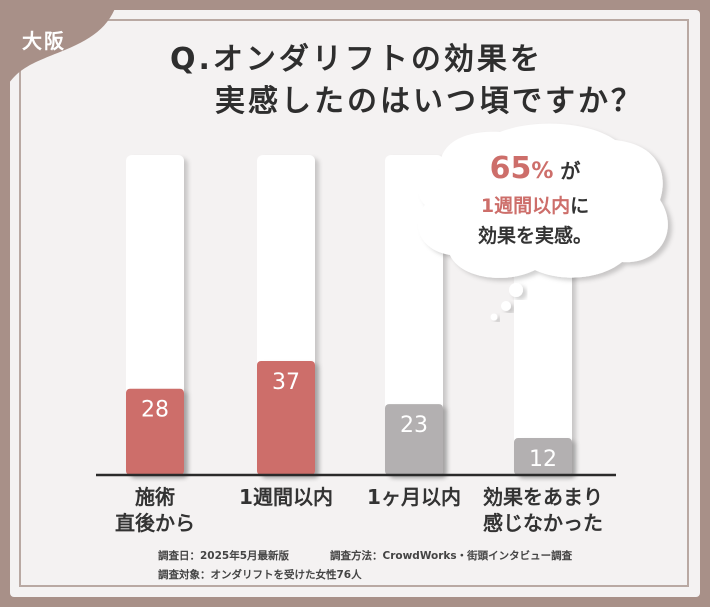 Image resolution: width=710 pixels, height=607 pixels. I want to click on callout-cloud-shape, so click(543, 200).